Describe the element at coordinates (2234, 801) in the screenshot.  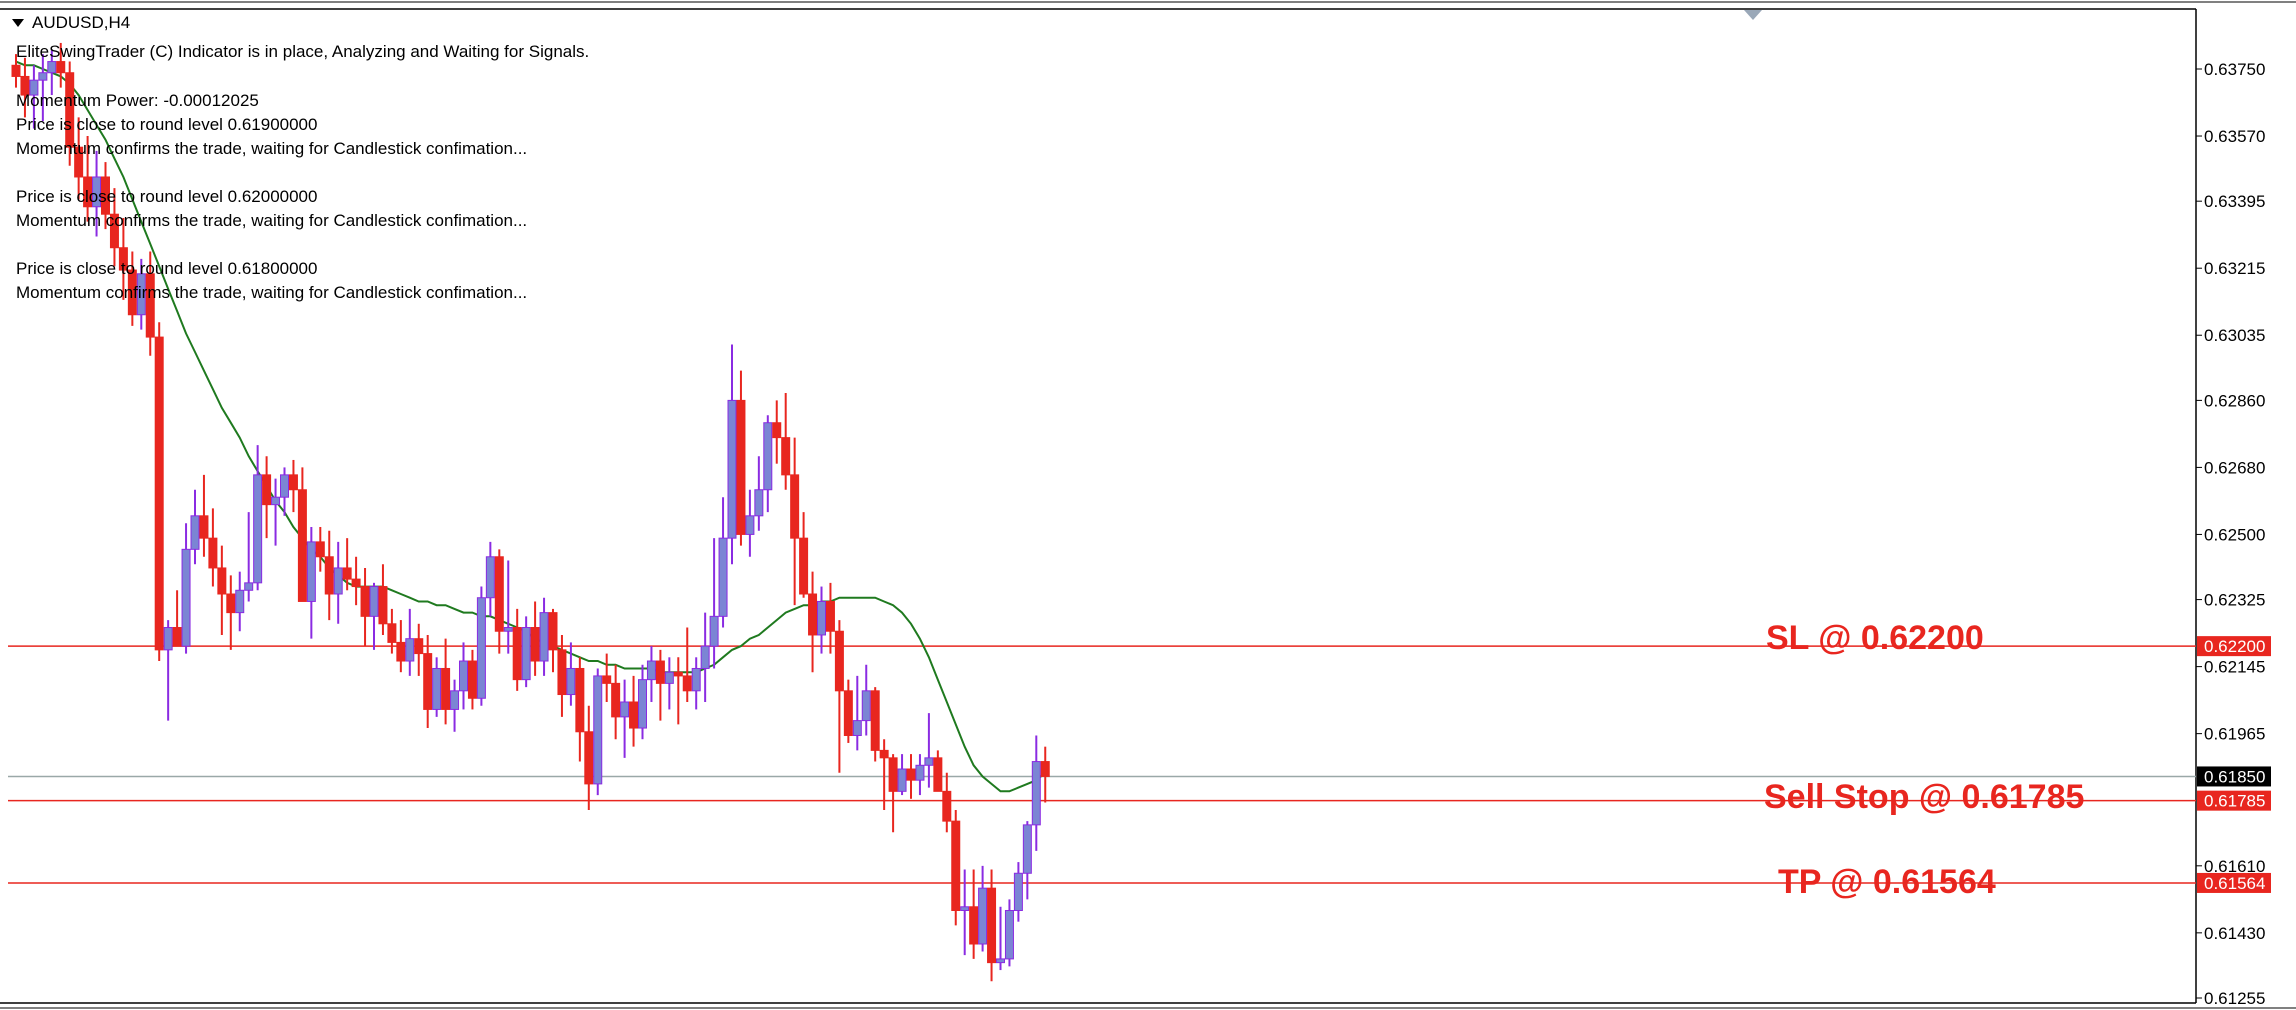
I see `price-tag-label: 0.61785` at that location.